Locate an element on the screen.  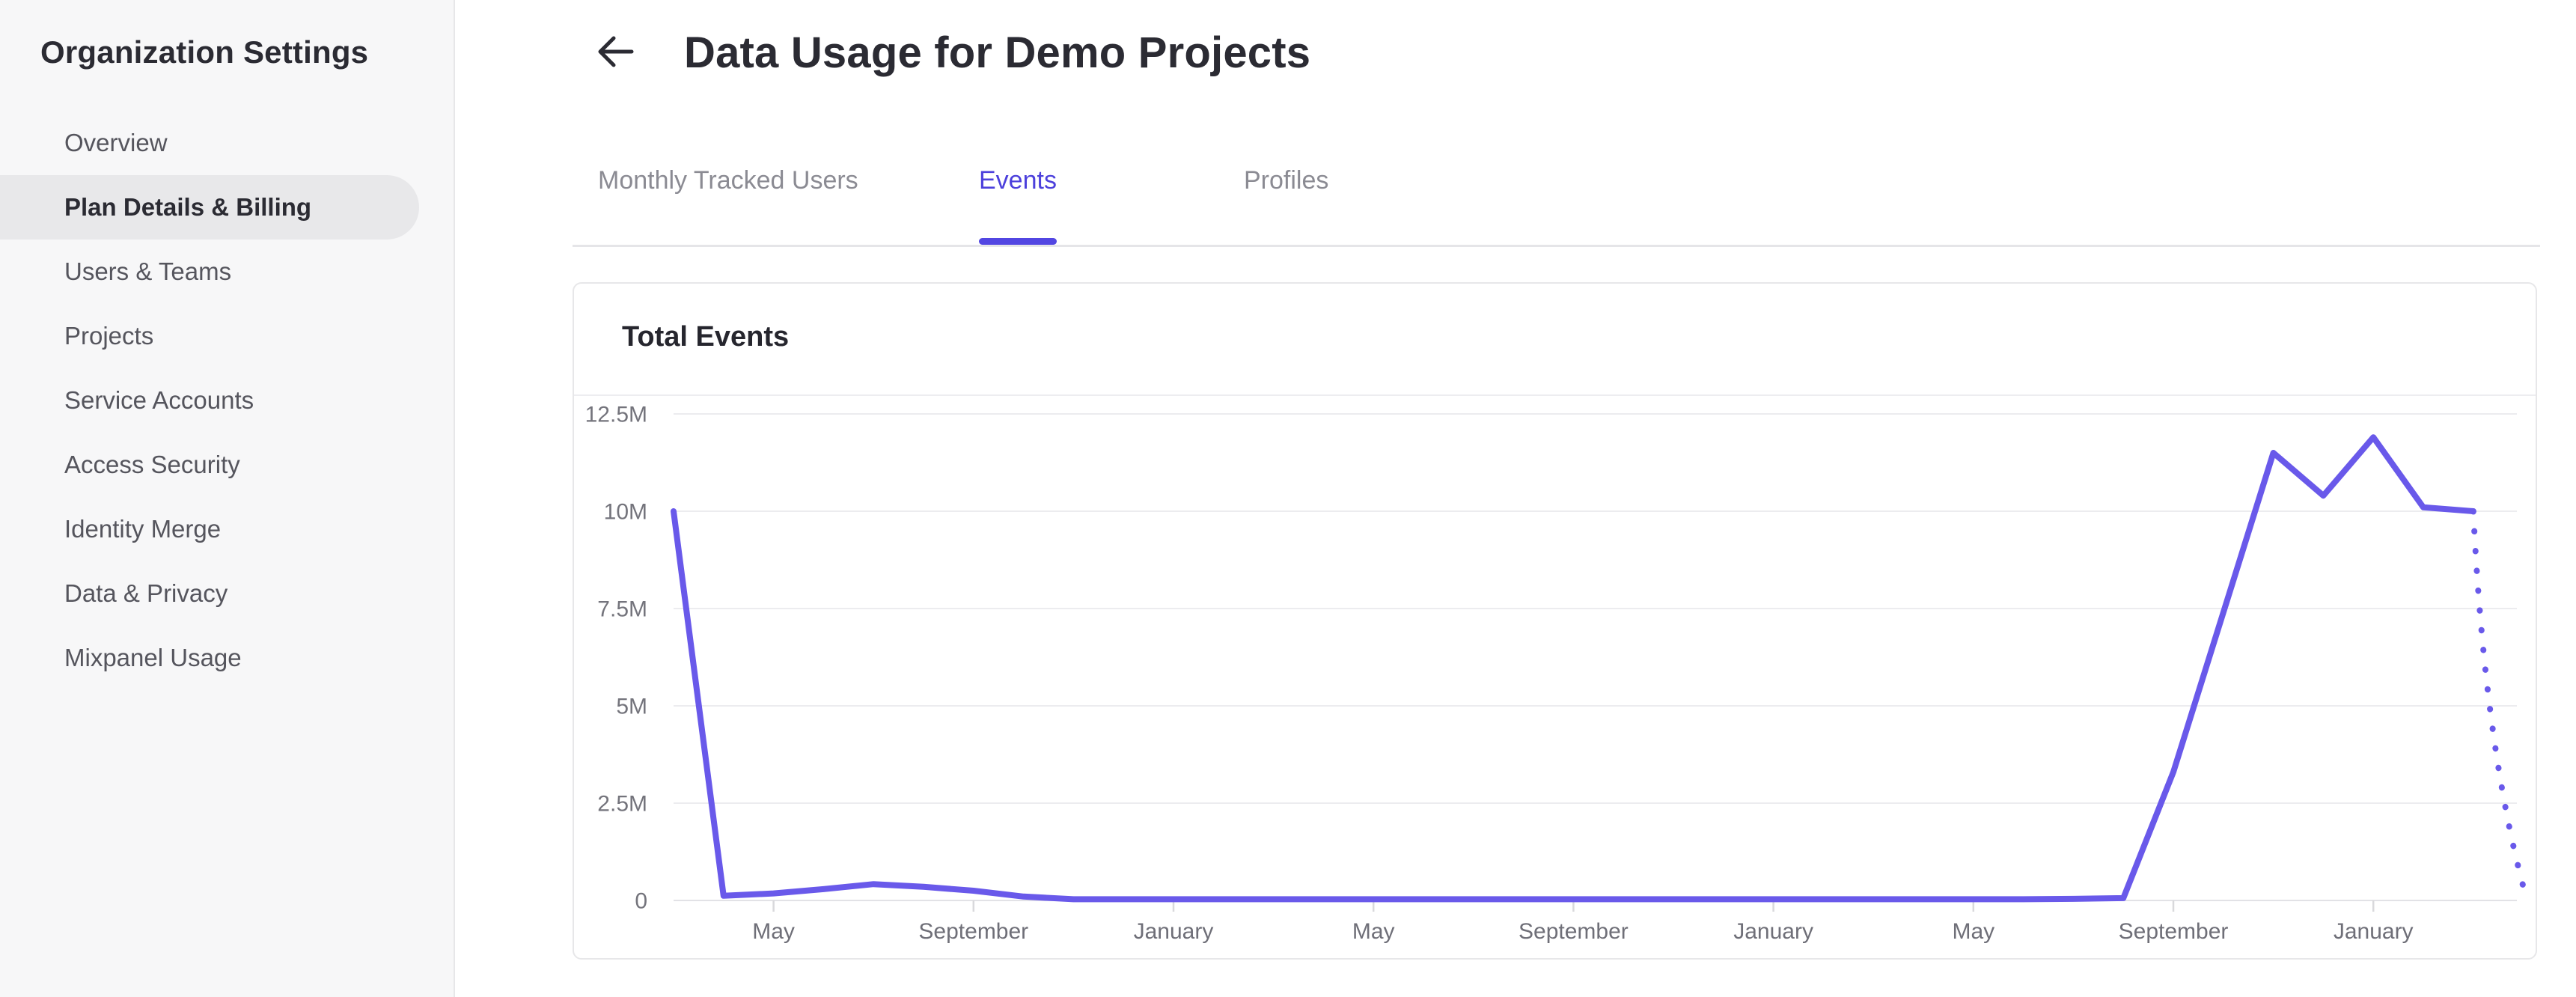
y-axis-label-10M: 10M is located at coordinates (625, 511).